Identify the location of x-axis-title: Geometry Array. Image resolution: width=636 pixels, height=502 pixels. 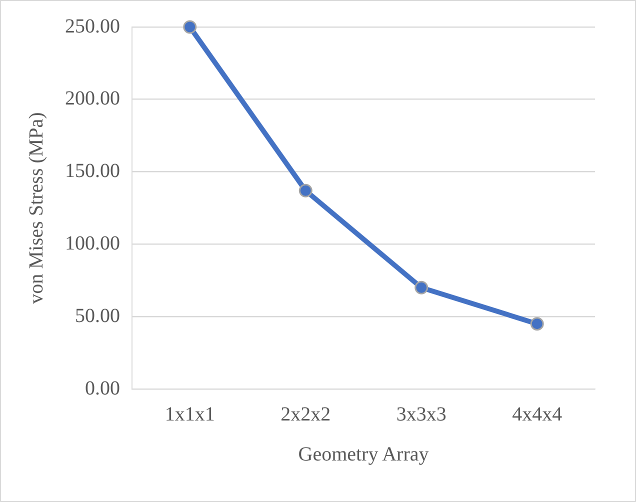
(363, 454).